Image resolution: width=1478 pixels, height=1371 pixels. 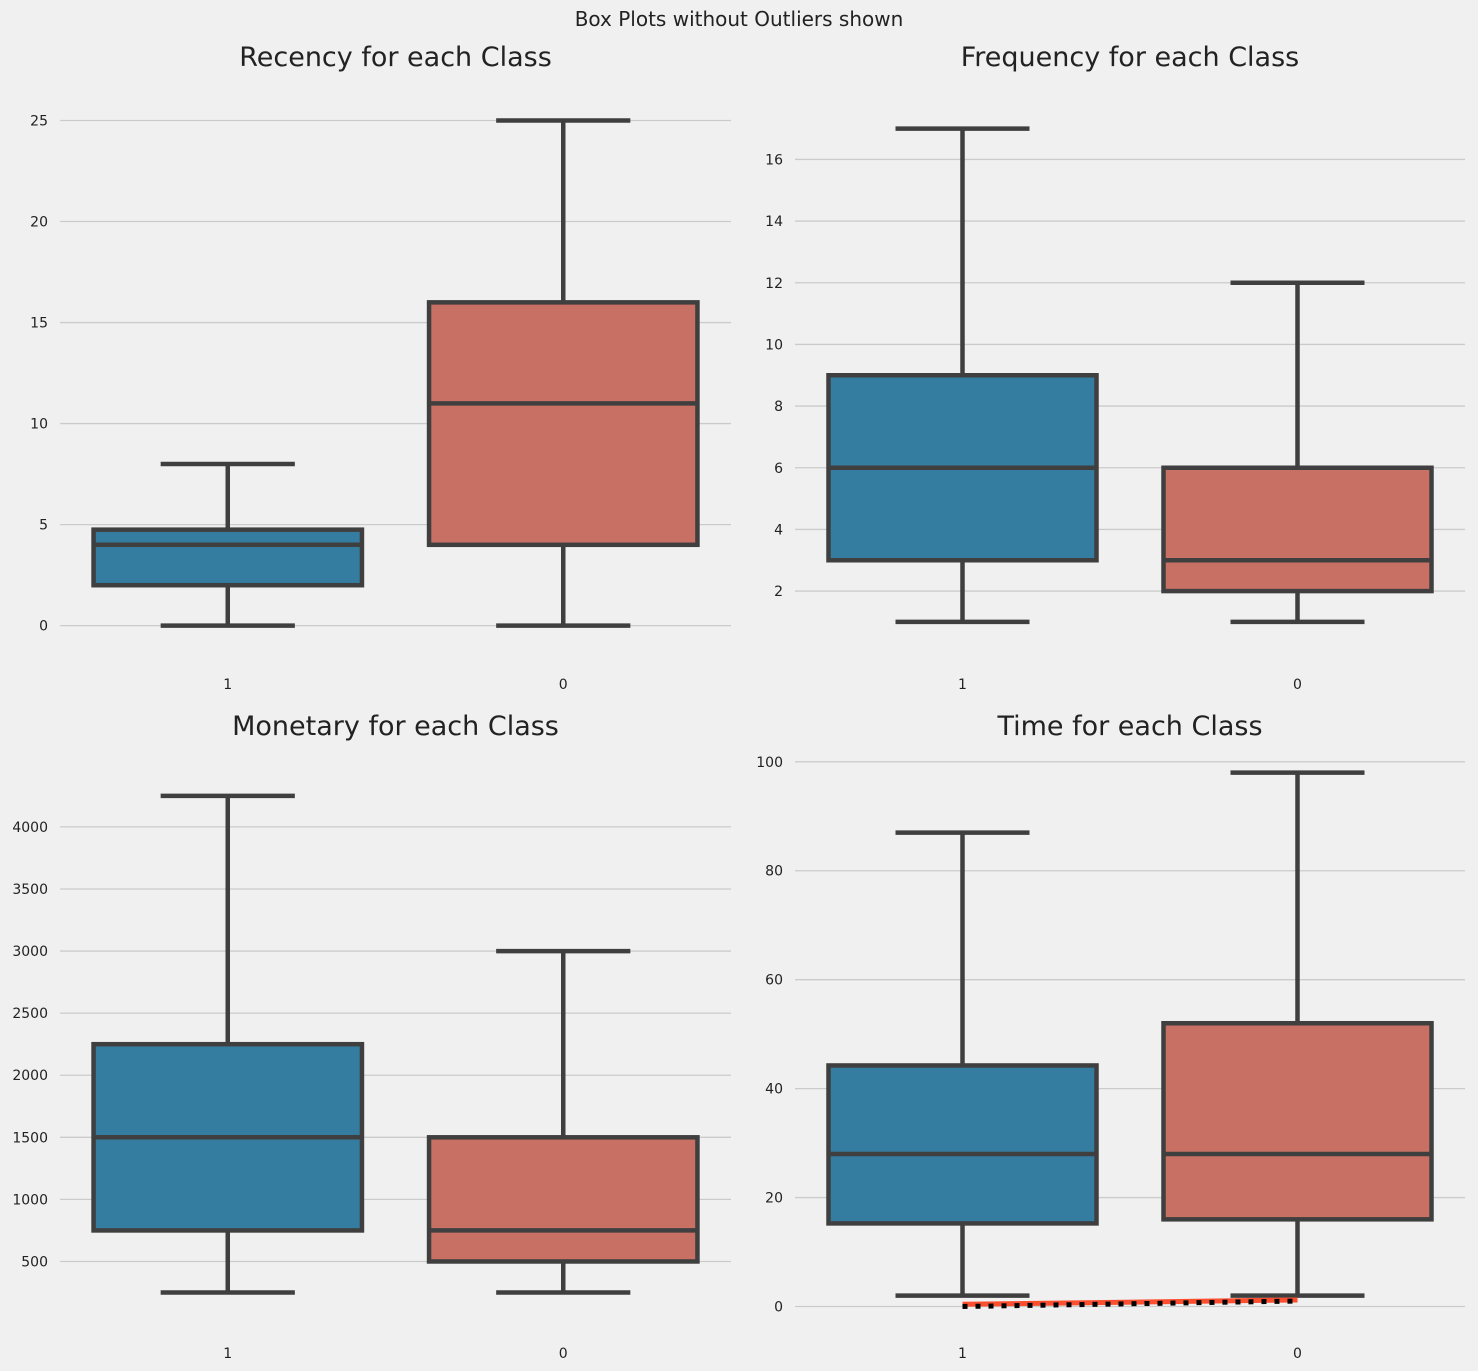 What do you see at coordinates (739, 19) in the screenshot?
I see `figure-suptitle: Box Plots without Outliers shown` at bounding box center [739, 19].